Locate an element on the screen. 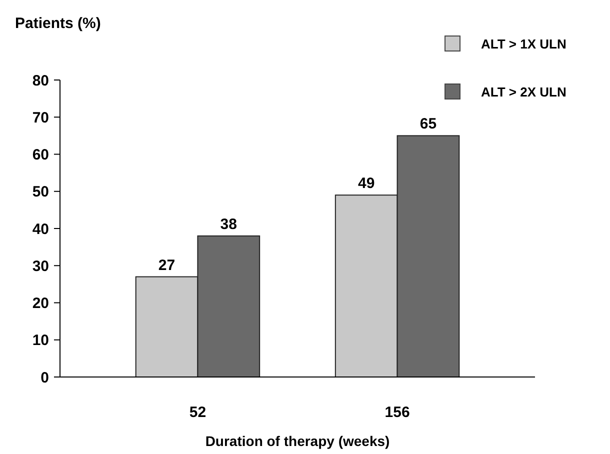 Image resolution: width=610 pixels, height=454 pixels. data-label: 38 is located at coordinates (228, 224).